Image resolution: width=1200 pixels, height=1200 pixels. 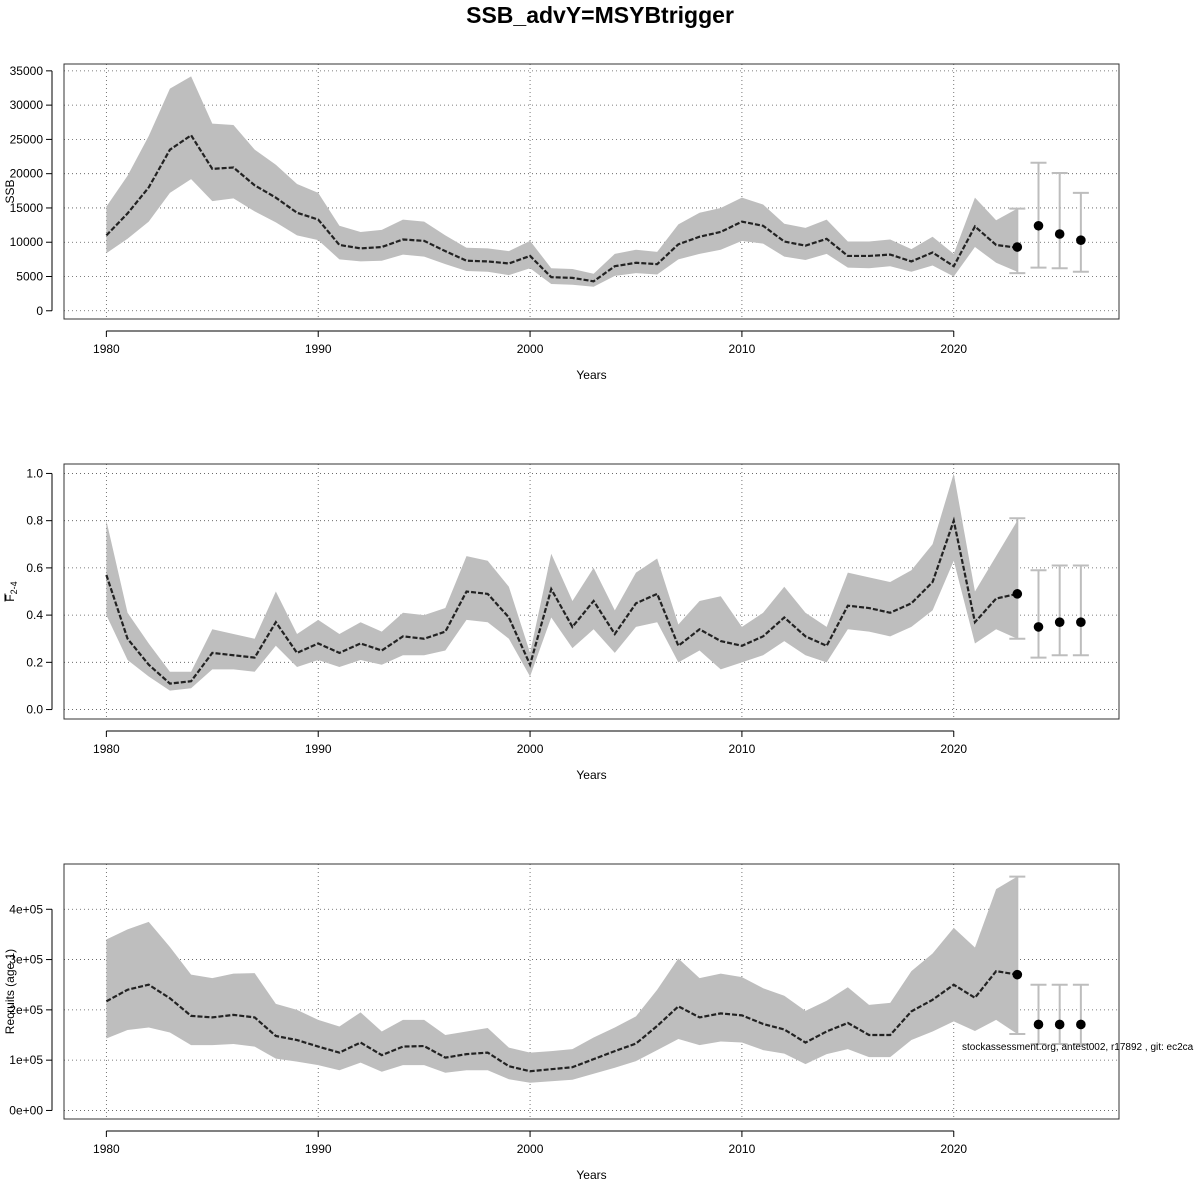 I want to click on ssb-estimate-line, so click(x=561, y=208).